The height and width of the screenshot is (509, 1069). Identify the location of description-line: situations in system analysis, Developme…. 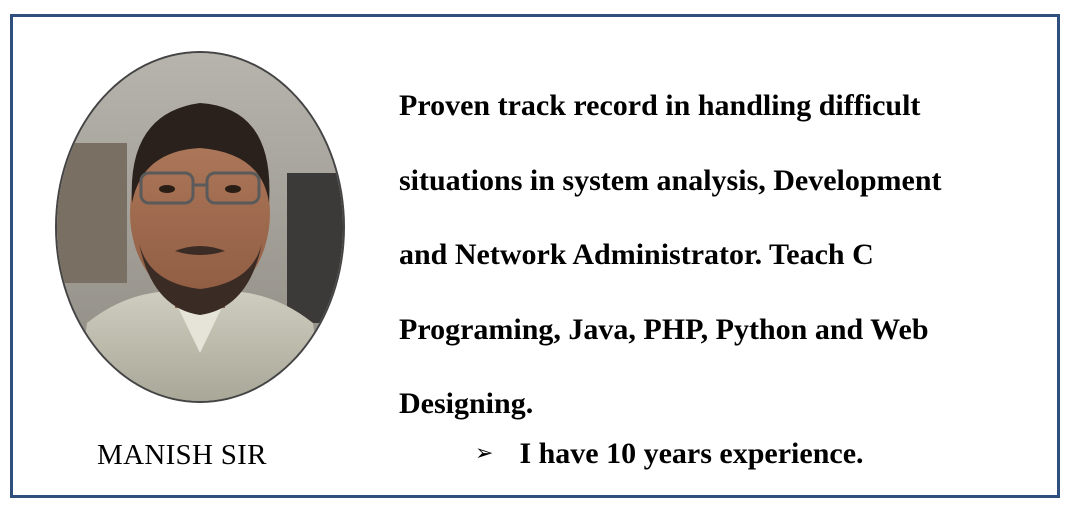
(670, 180).